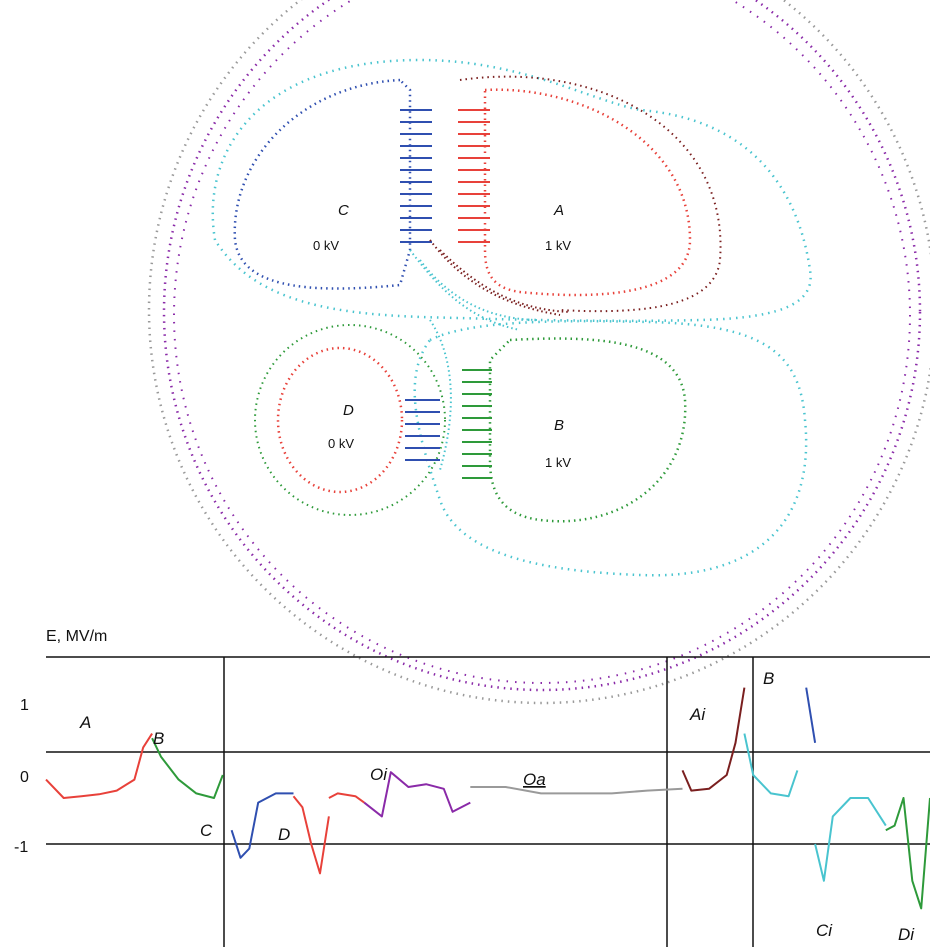 The height and width of the screenshot is (947, 930). Describe the element at coordinates (422, 430) in the screenshot. I see `navy-dash-bundle` at that location.